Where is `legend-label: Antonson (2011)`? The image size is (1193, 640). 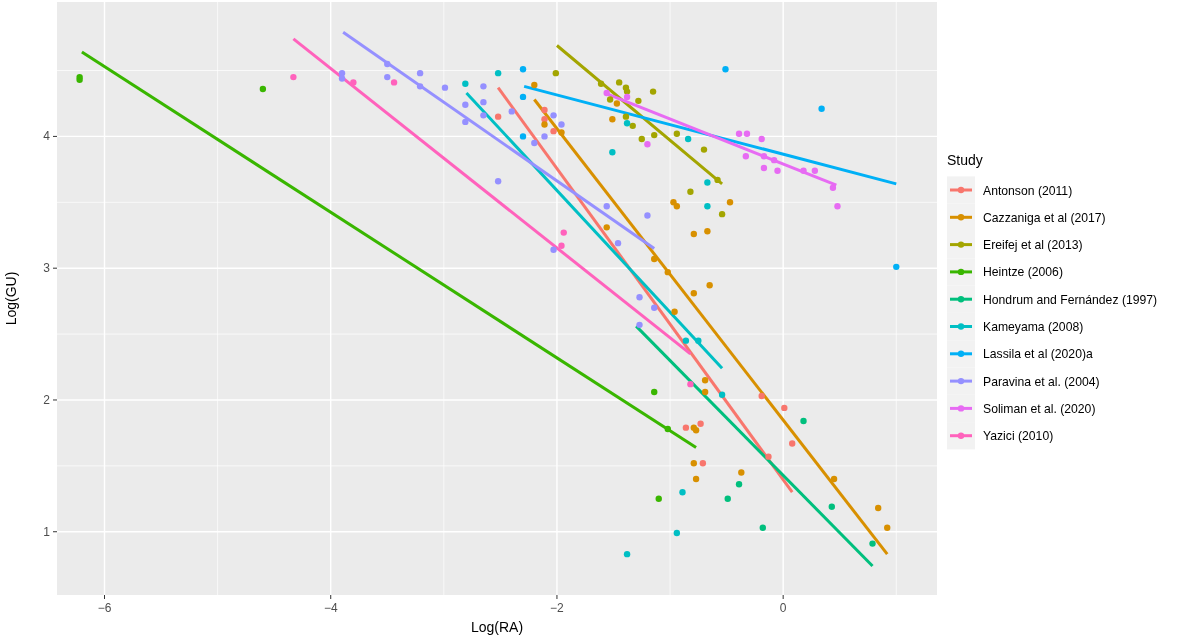
legend-label: Antonson (2011) is located at coordinates (1028, 190).